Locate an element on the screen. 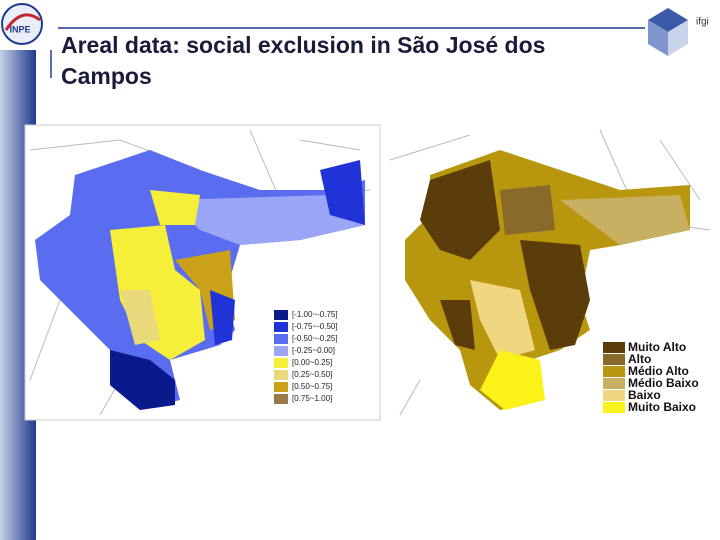 The width and height of the screenshot is (720, 540). logo-text: INPE is located at coordinates (19, 29).